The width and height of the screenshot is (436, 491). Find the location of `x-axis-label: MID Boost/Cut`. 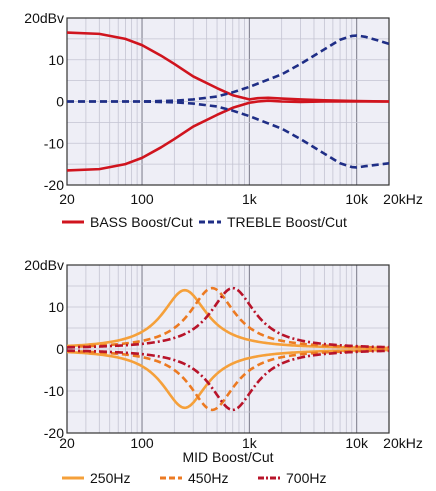

x-axis-label: MID Boost/Cut is located at coordinates (227, 457).